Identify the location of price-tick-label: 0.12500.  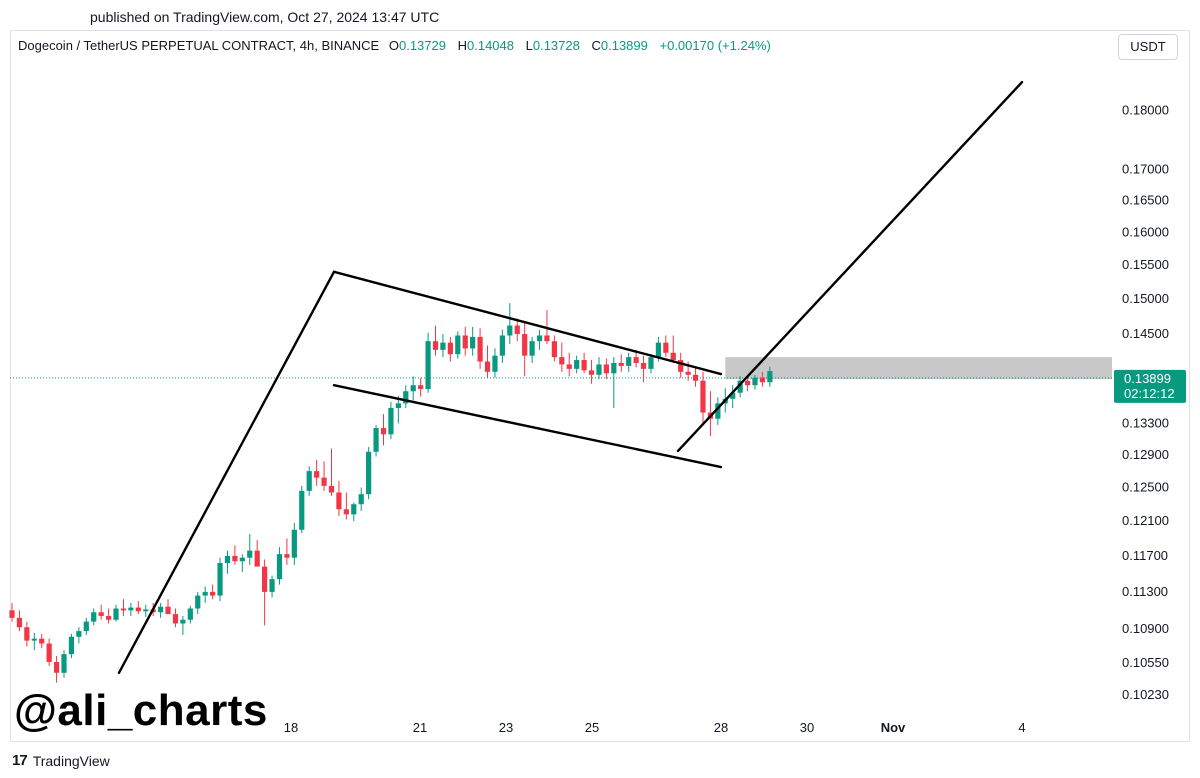
(1145, 487).